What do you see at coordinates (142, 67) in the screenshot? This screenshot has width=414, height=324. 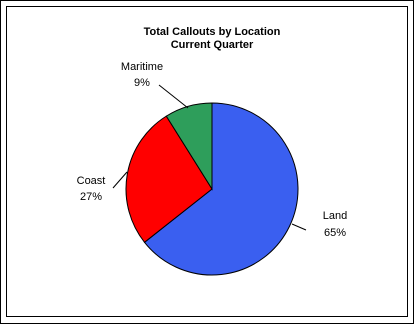 I see `slice-label-maritime: Maritime` at bounding box center [142, 67].